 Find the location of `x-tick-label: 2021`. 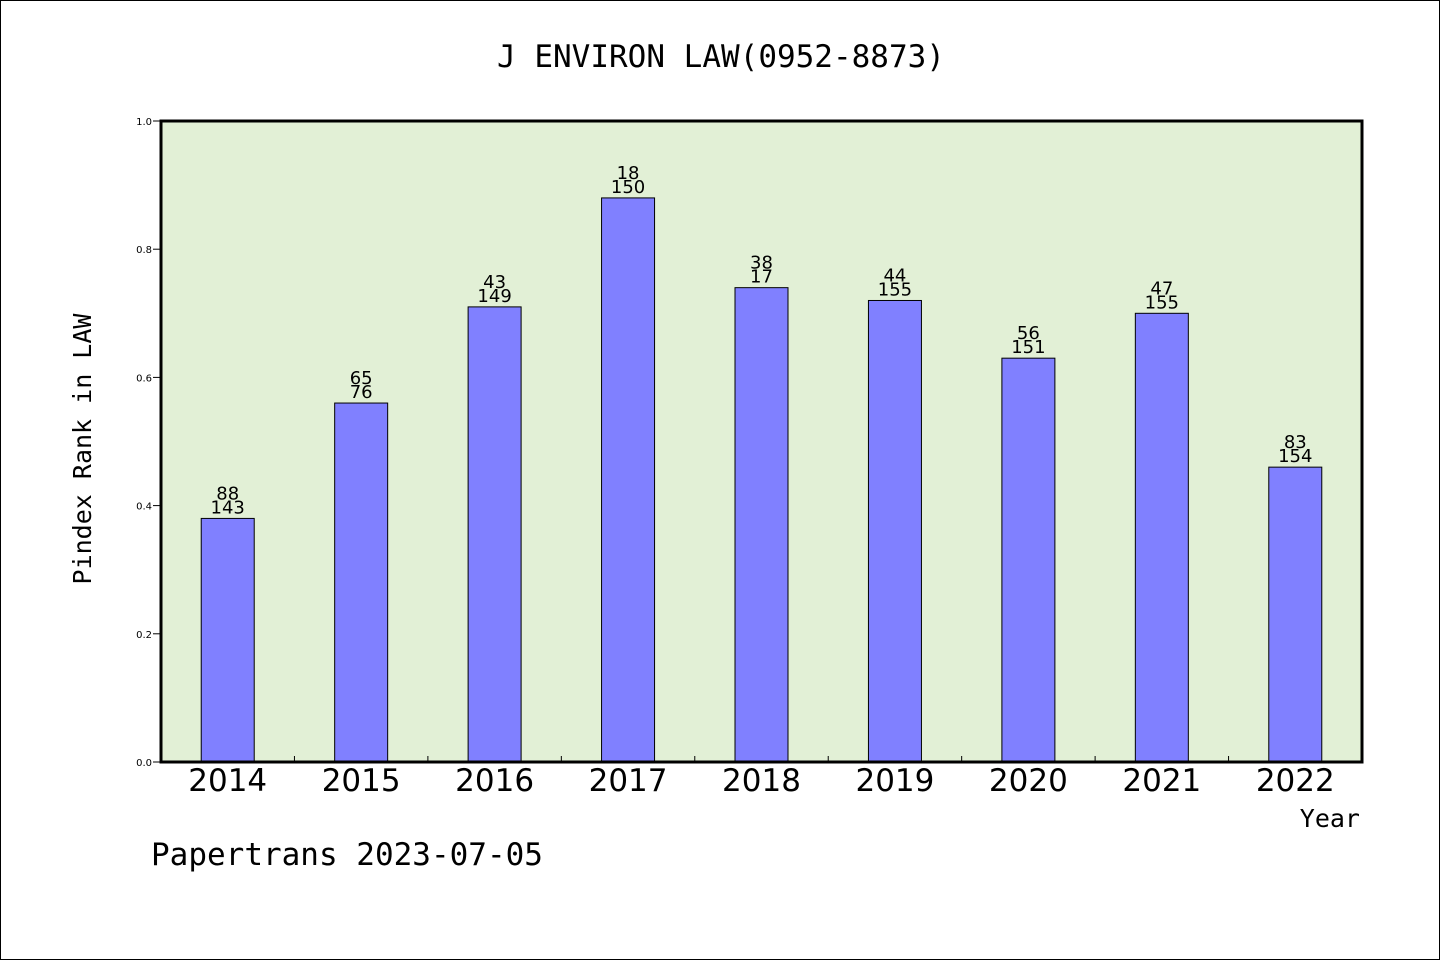

x-tick-label: 2021 is located at coordinates (1161, 781).